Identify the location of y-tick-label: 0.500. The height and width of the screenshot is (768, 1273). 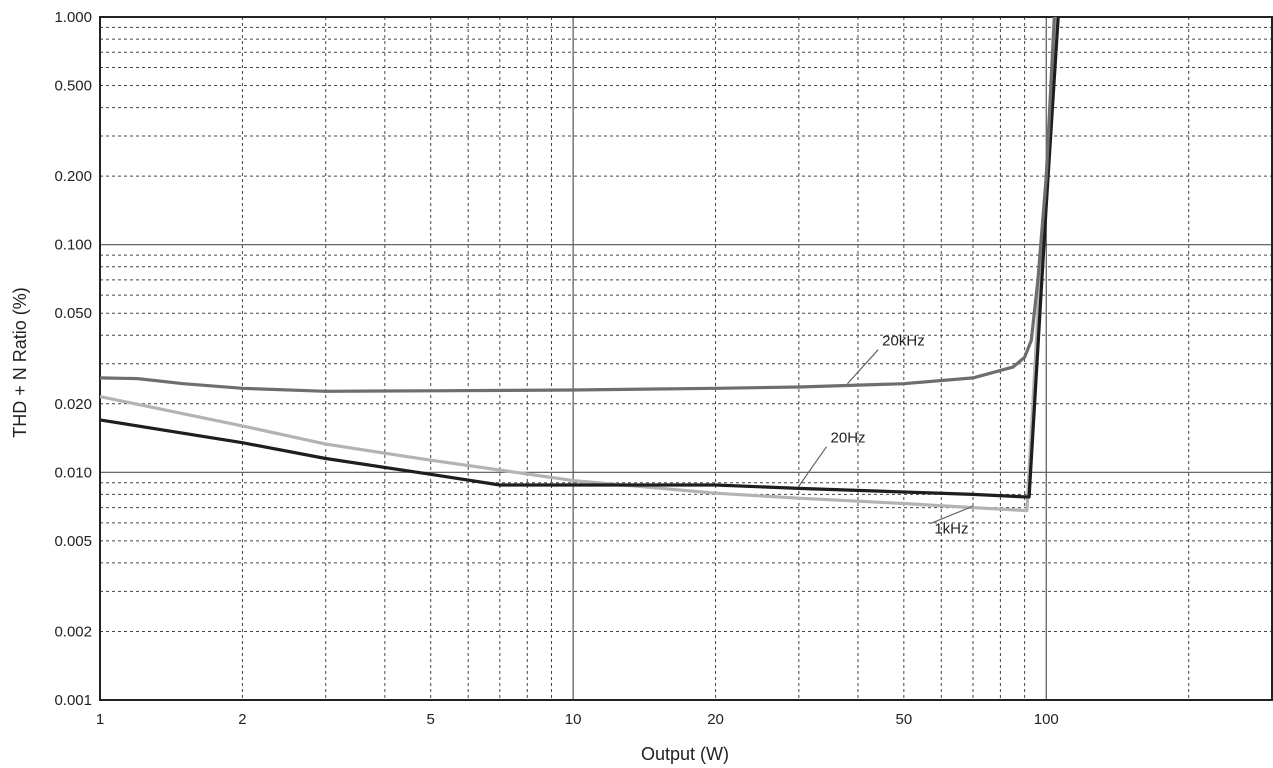
(73, 86).